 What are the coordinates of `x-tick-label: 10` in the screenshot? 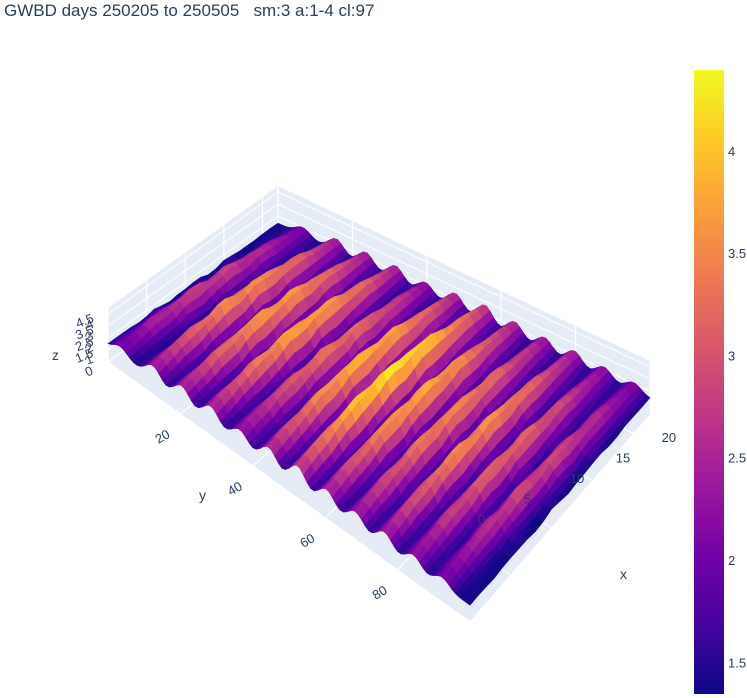 It's located at (577, 478).